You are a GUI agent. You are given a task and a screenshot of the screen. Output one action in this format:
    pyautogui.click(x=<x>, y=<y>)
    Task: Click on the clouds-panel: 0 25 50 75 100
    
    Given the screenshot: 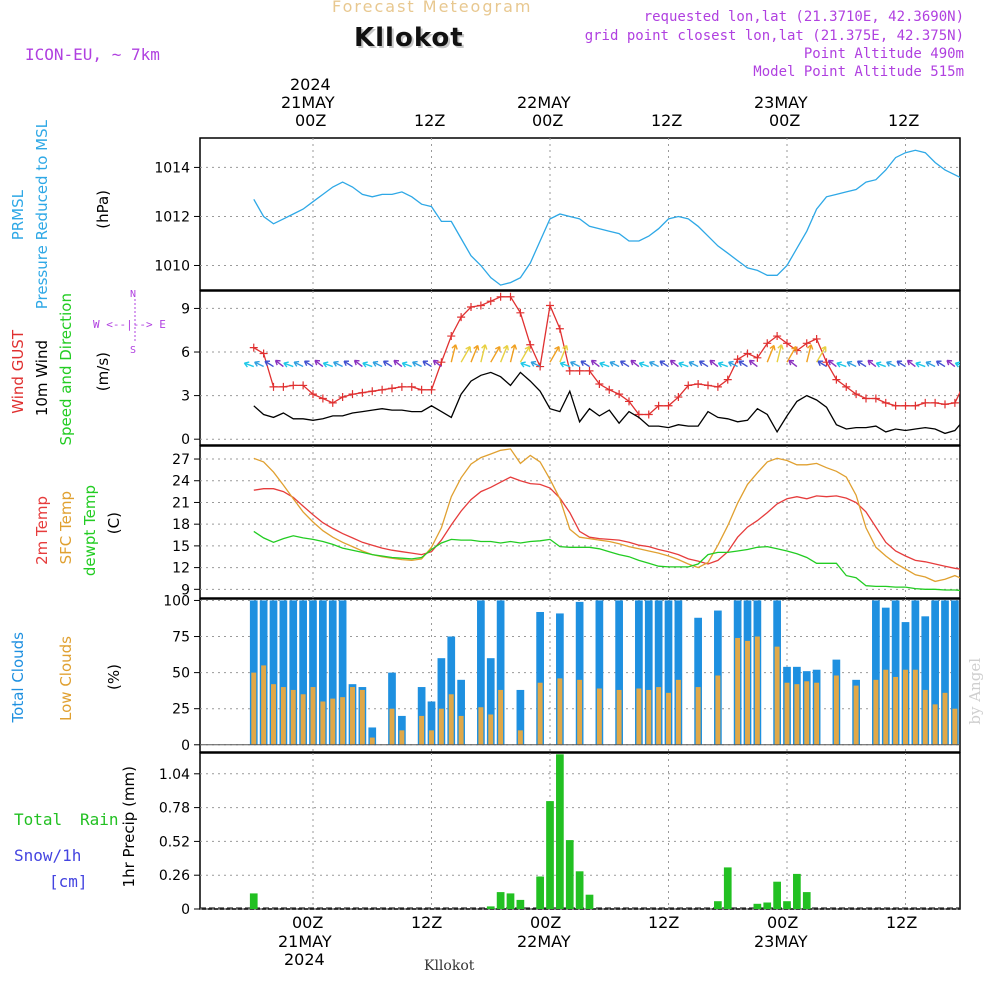 What is the action you would take?
    pyautogui.click(x=581, y=673)
    